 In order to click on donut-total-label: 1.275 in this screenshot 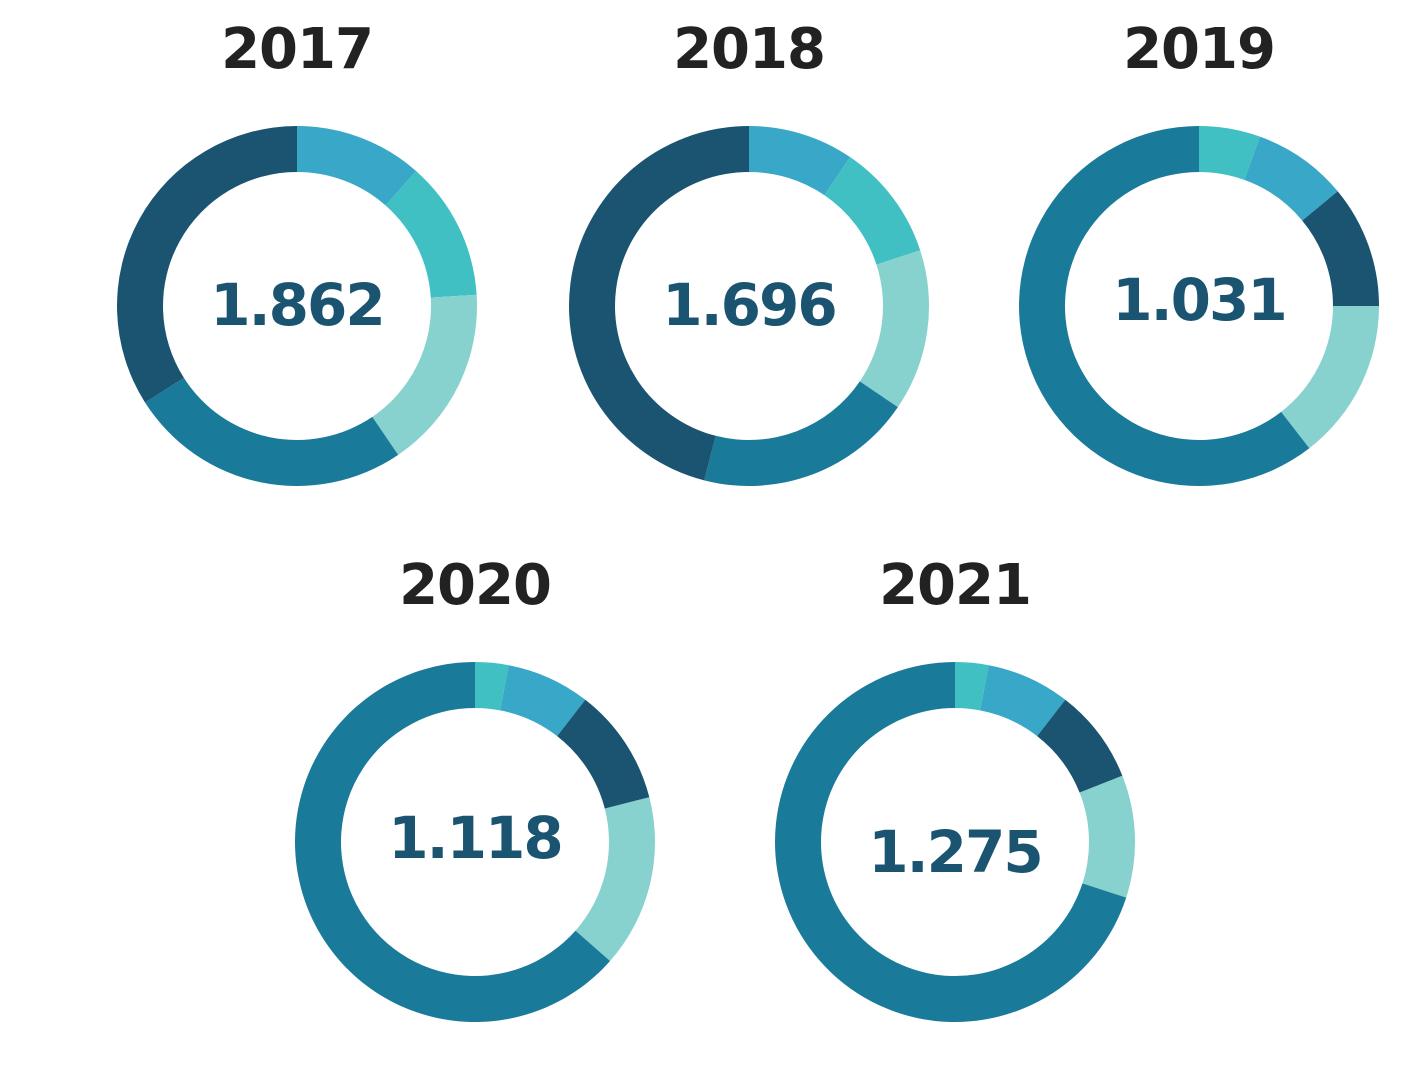, I will do `click(954, 852)`.